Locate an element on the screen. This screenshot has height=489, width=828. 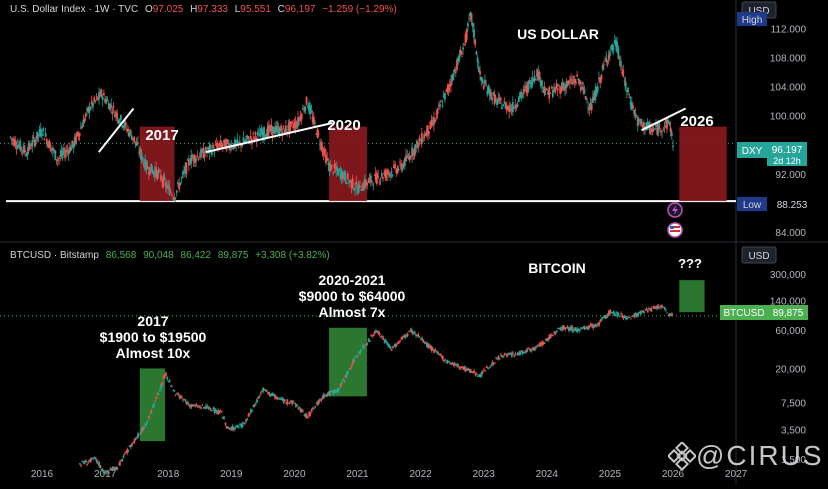
x-axis-tick: 2018 is located at coordinates (168, 474).